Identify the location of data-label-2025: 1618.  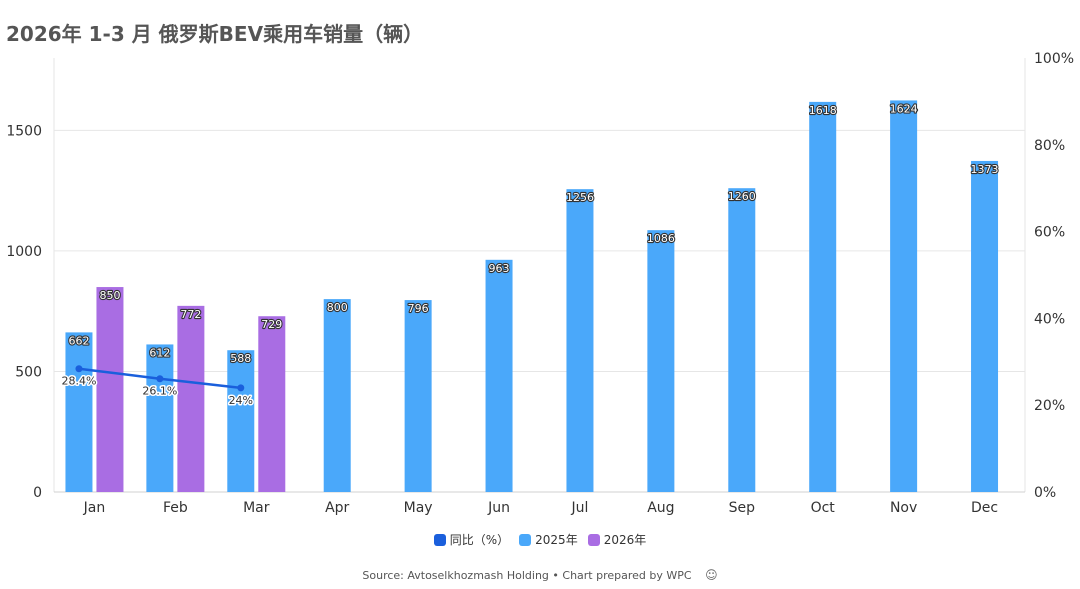
(823, 110).